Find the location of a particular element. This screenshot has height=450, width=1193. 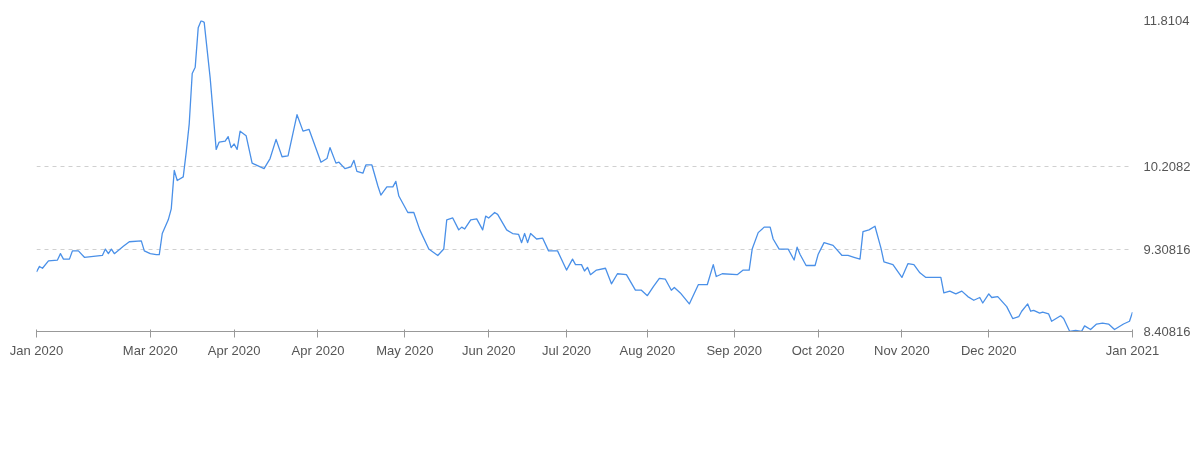

x-tick-label: Mar 2020 is located at coordinates (150, 350).